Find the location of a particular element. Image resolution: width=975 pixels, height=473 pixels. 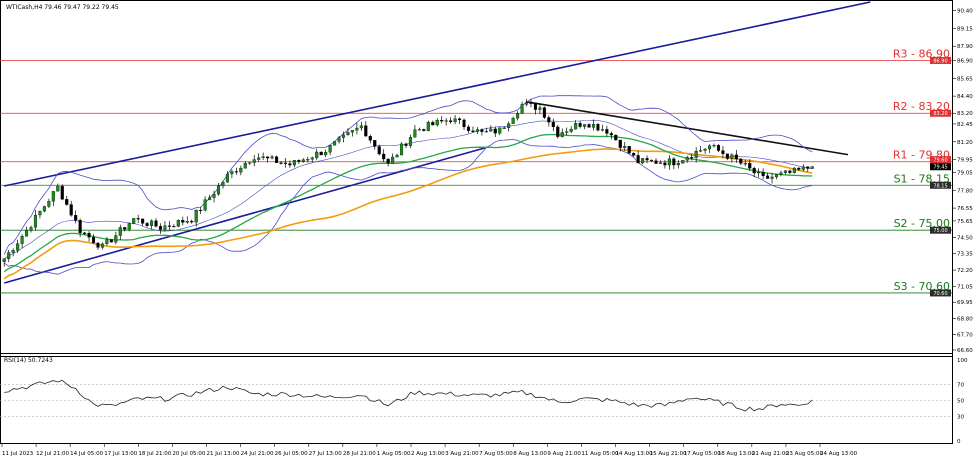

current-price-tag-text: 79.45 is located at coordinates (940, 168).